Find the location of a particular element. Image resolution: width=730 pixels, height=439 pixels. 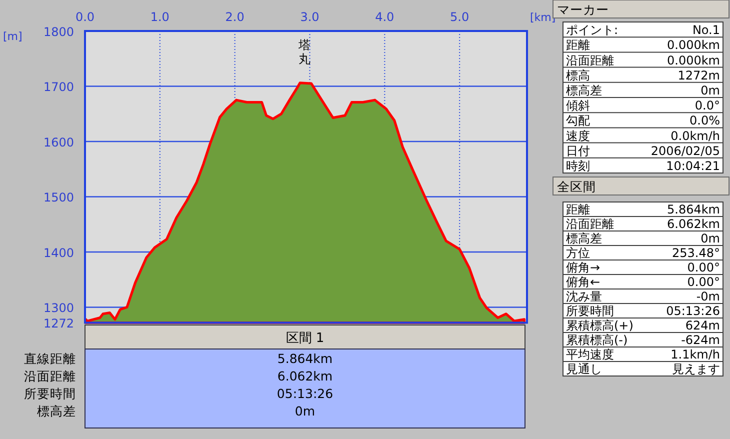

text: 平均速度 is located at coordinates (590, 355).